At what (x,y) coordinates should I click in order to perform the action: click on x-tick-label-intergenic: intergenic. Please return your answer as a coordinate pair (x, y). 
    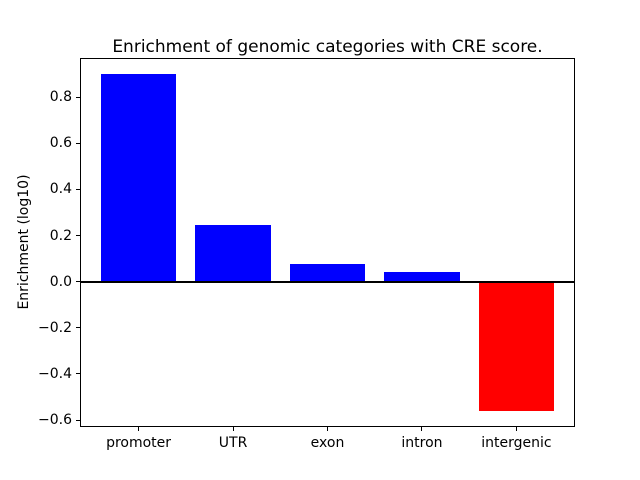
    Looking at the image, I should click on (516, 443).